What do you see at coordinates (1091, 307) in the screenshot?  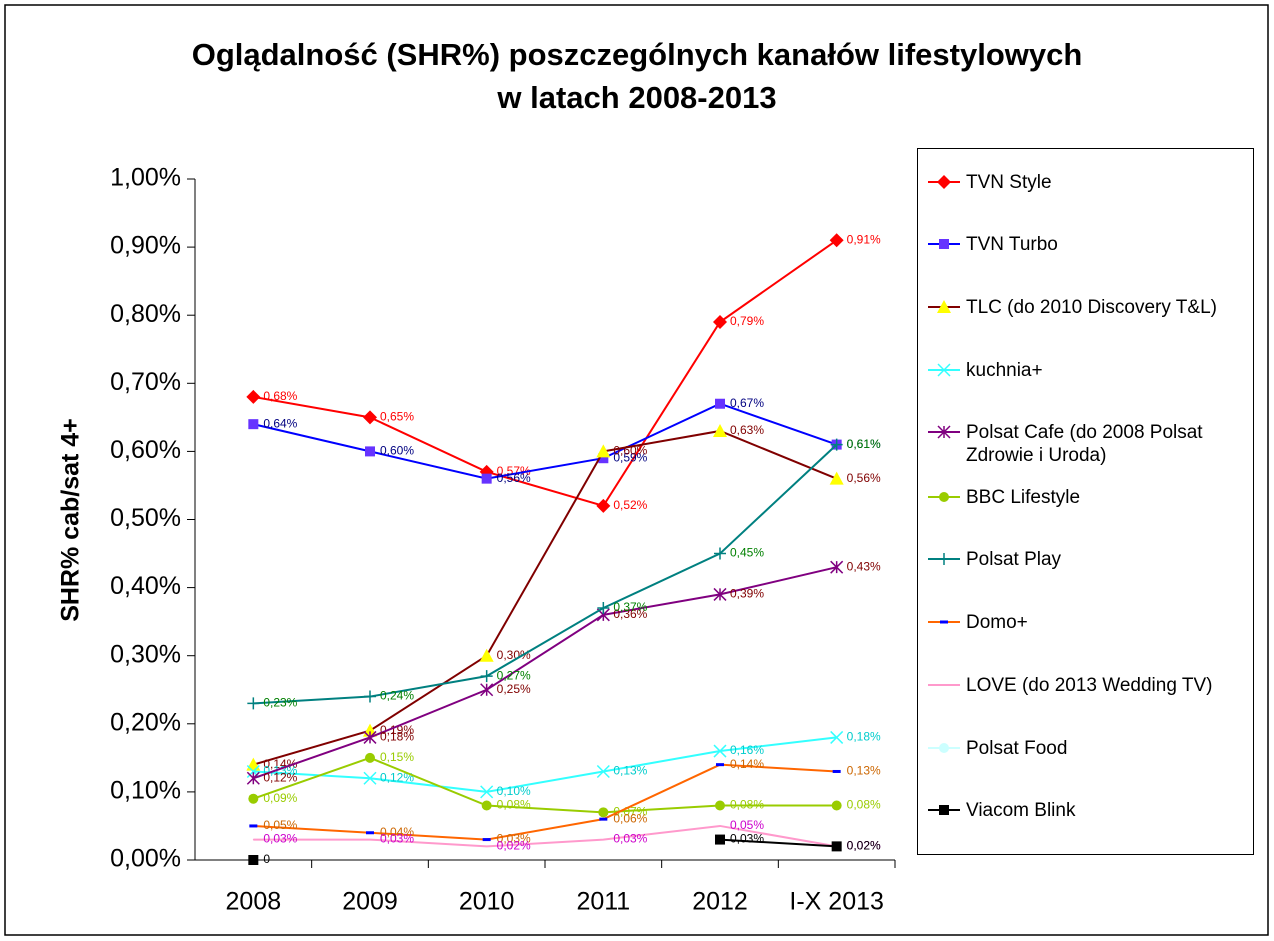 I see `legend-label: TLC (do 2010 Discovery T&L)` at bounding box center [1091, 307].